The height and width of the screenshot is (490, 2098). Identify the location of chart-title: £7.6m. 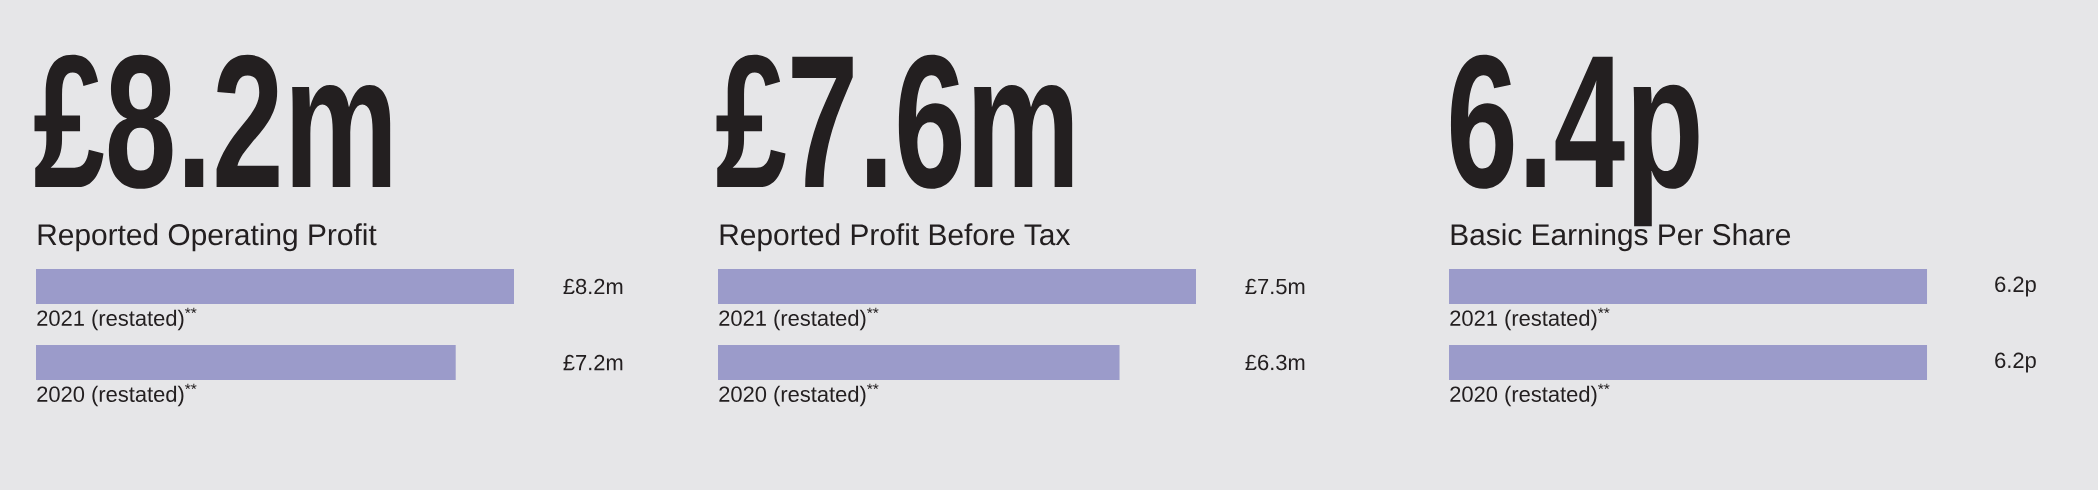
(894, 121).